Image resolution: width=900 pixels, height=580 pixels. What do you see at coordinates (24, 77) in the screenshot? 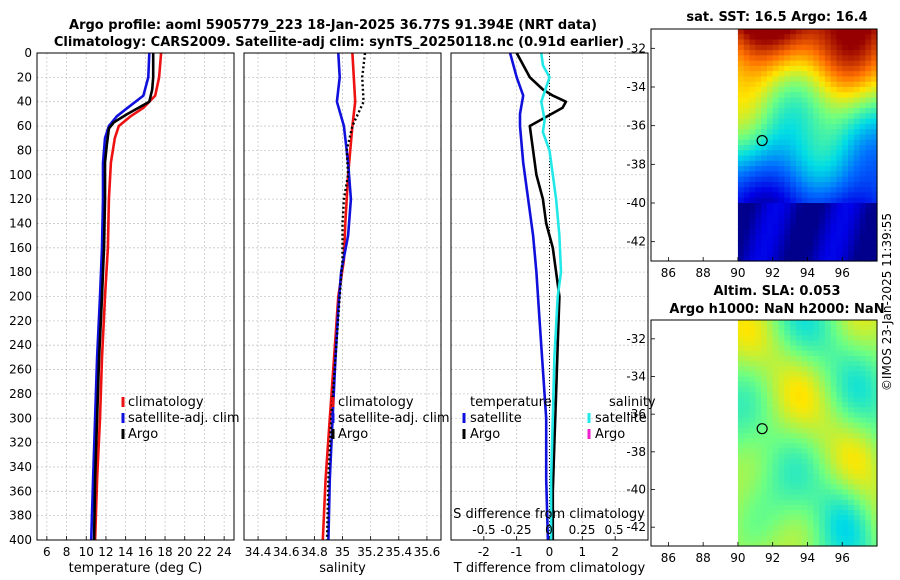
I see `y-tick-label: 20` at bounding box center [24, 77].